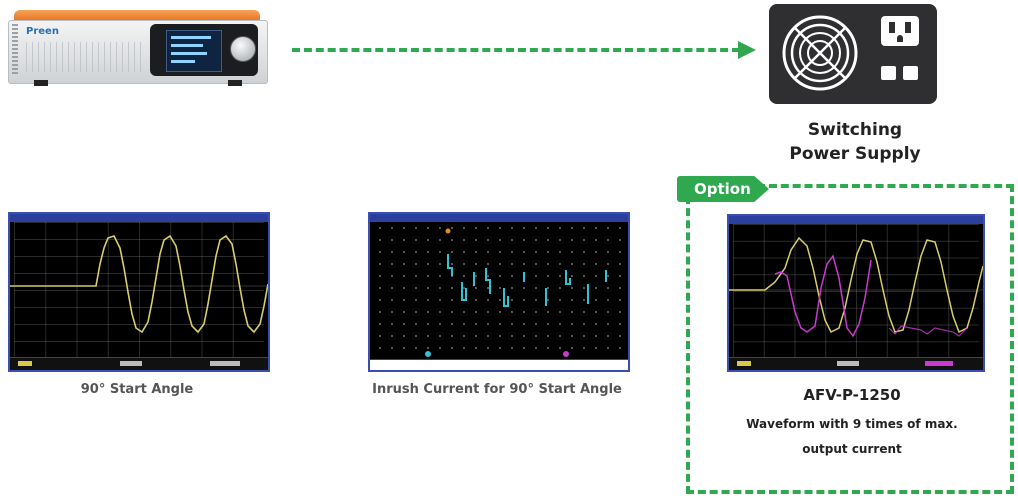  Describe the element at coordinates (855, 130) in the screenshot. I see `power-supply-label-line1: Switching` at that location.